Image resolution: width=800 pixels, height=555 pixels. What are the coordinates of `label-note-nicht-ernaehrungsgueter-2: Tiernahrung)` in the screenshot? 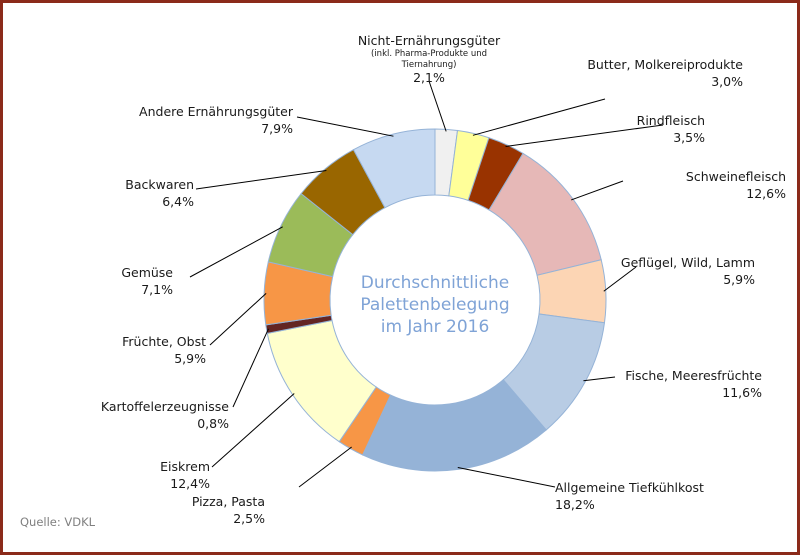 It's located at (429, 65).